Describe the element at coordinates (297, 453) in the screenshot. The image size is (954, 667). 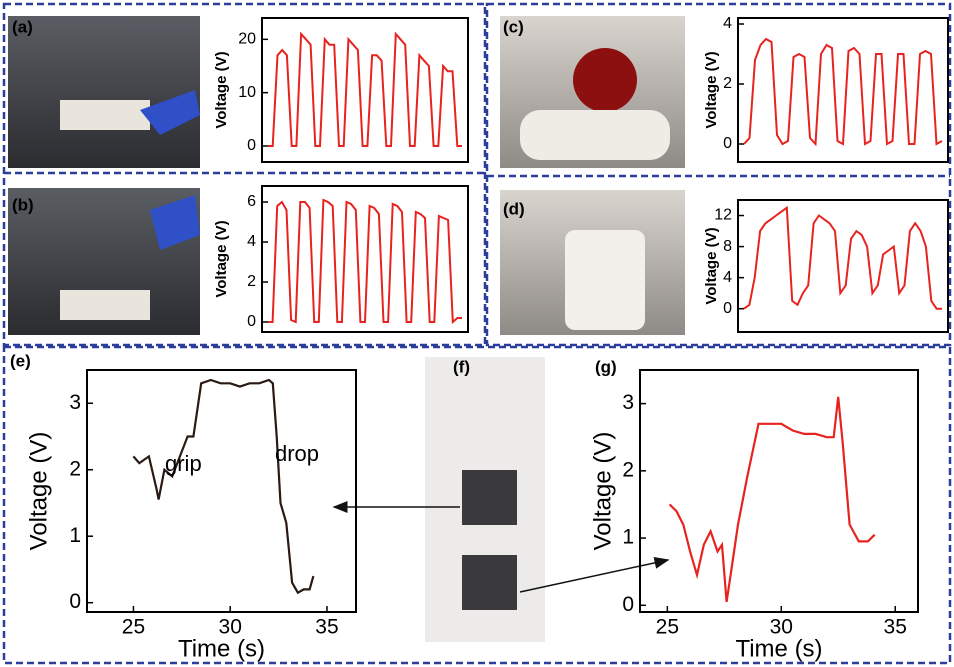
I see `annotation: drop` at that location.